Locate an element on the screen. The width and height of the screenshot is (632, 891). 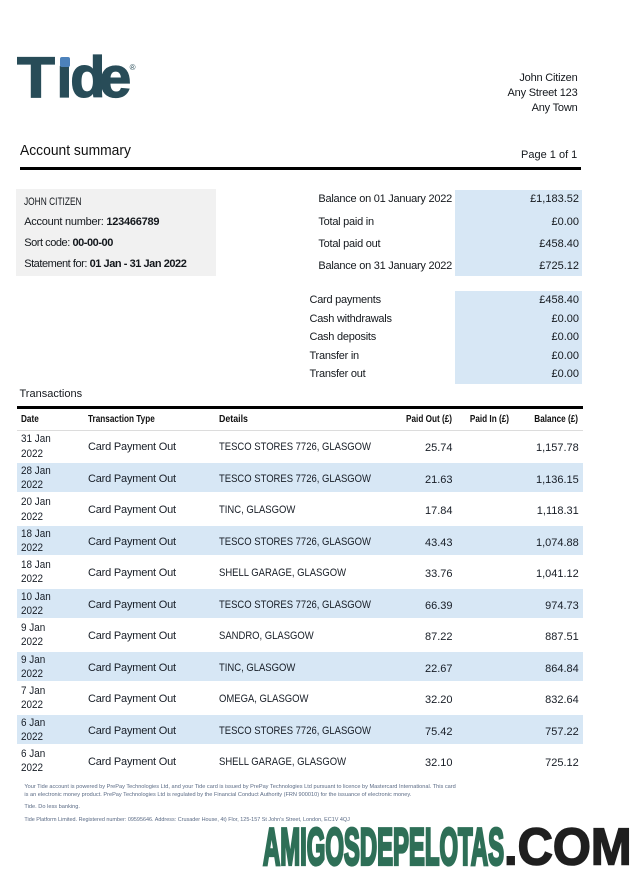
svg-text: .COM is located at coordinates (568, 845).